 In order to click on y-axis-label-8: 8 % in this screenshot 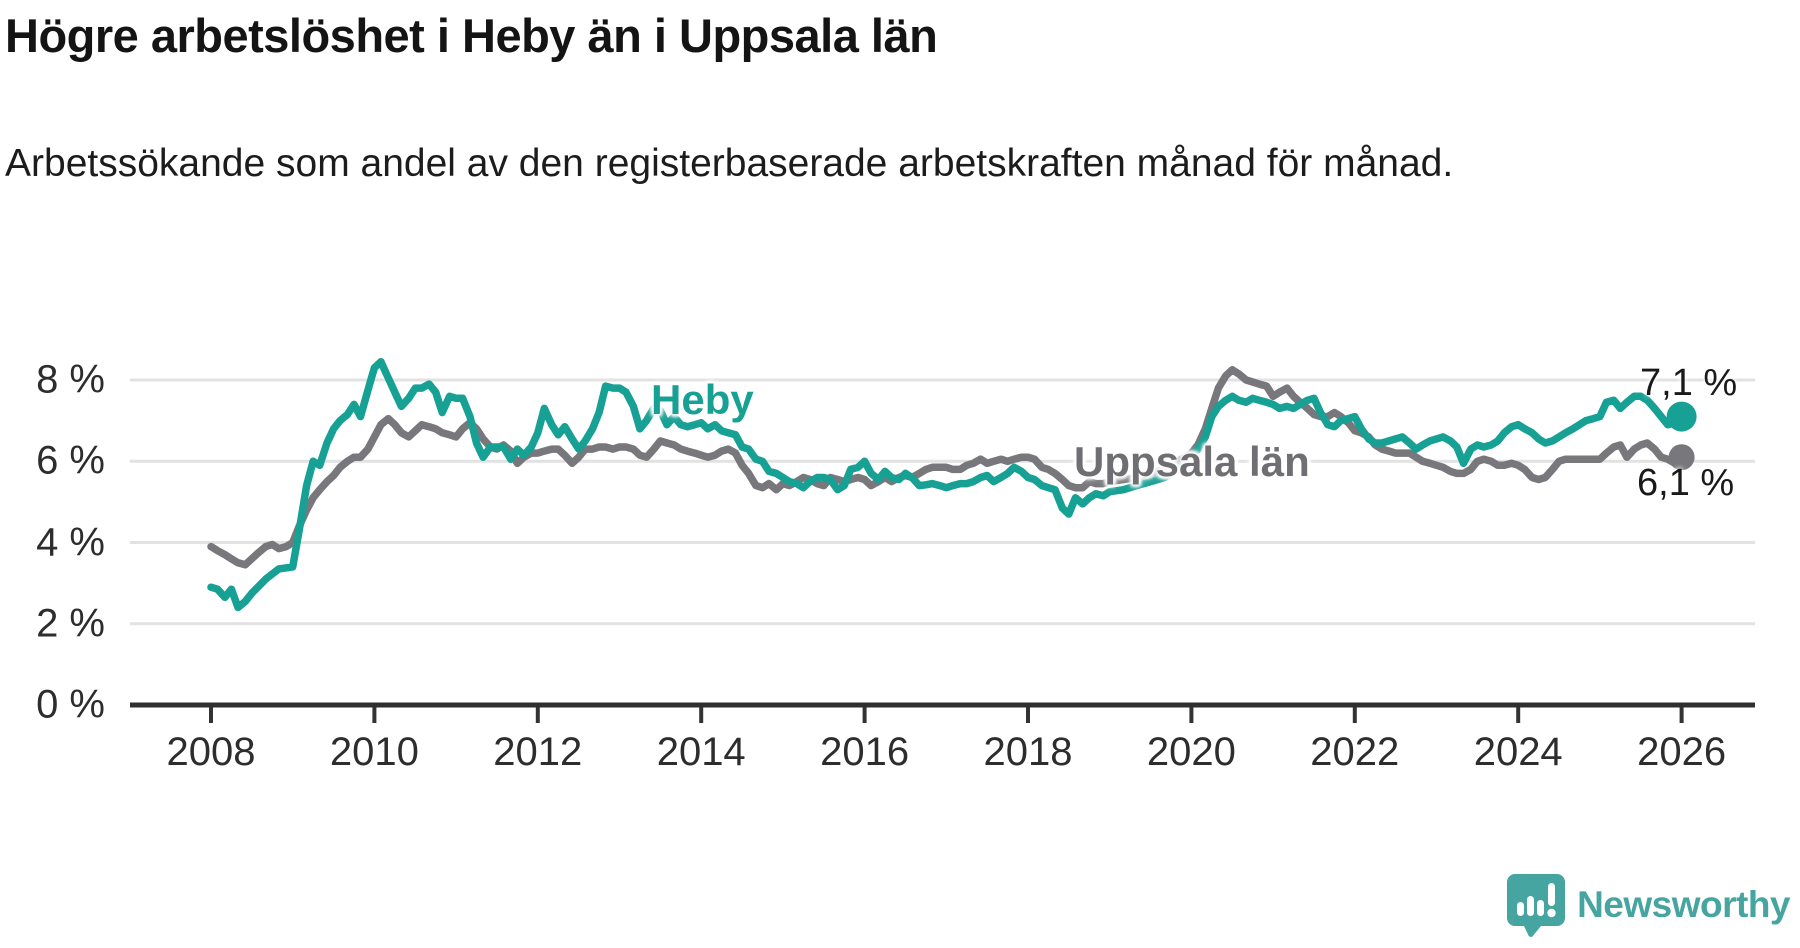, I will do `click(70, 379)`.